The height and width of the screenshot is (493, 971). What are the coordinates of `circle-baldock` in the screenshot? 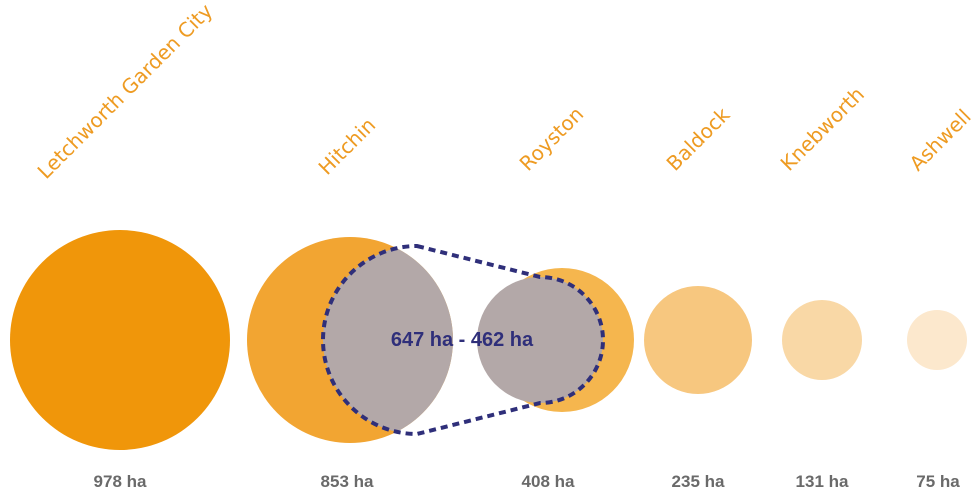 It's located at (698, 340).